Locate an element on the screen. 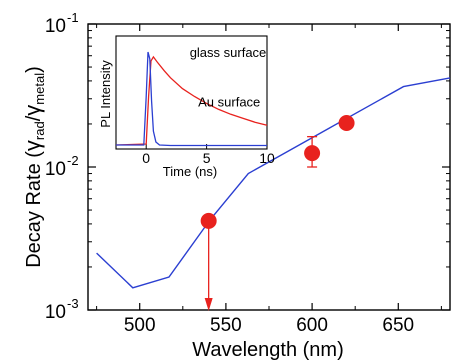 The width and height of the screenshot is (455, 362). y-axis-title-sub-rad: rad is located at coordinates (39, 130).